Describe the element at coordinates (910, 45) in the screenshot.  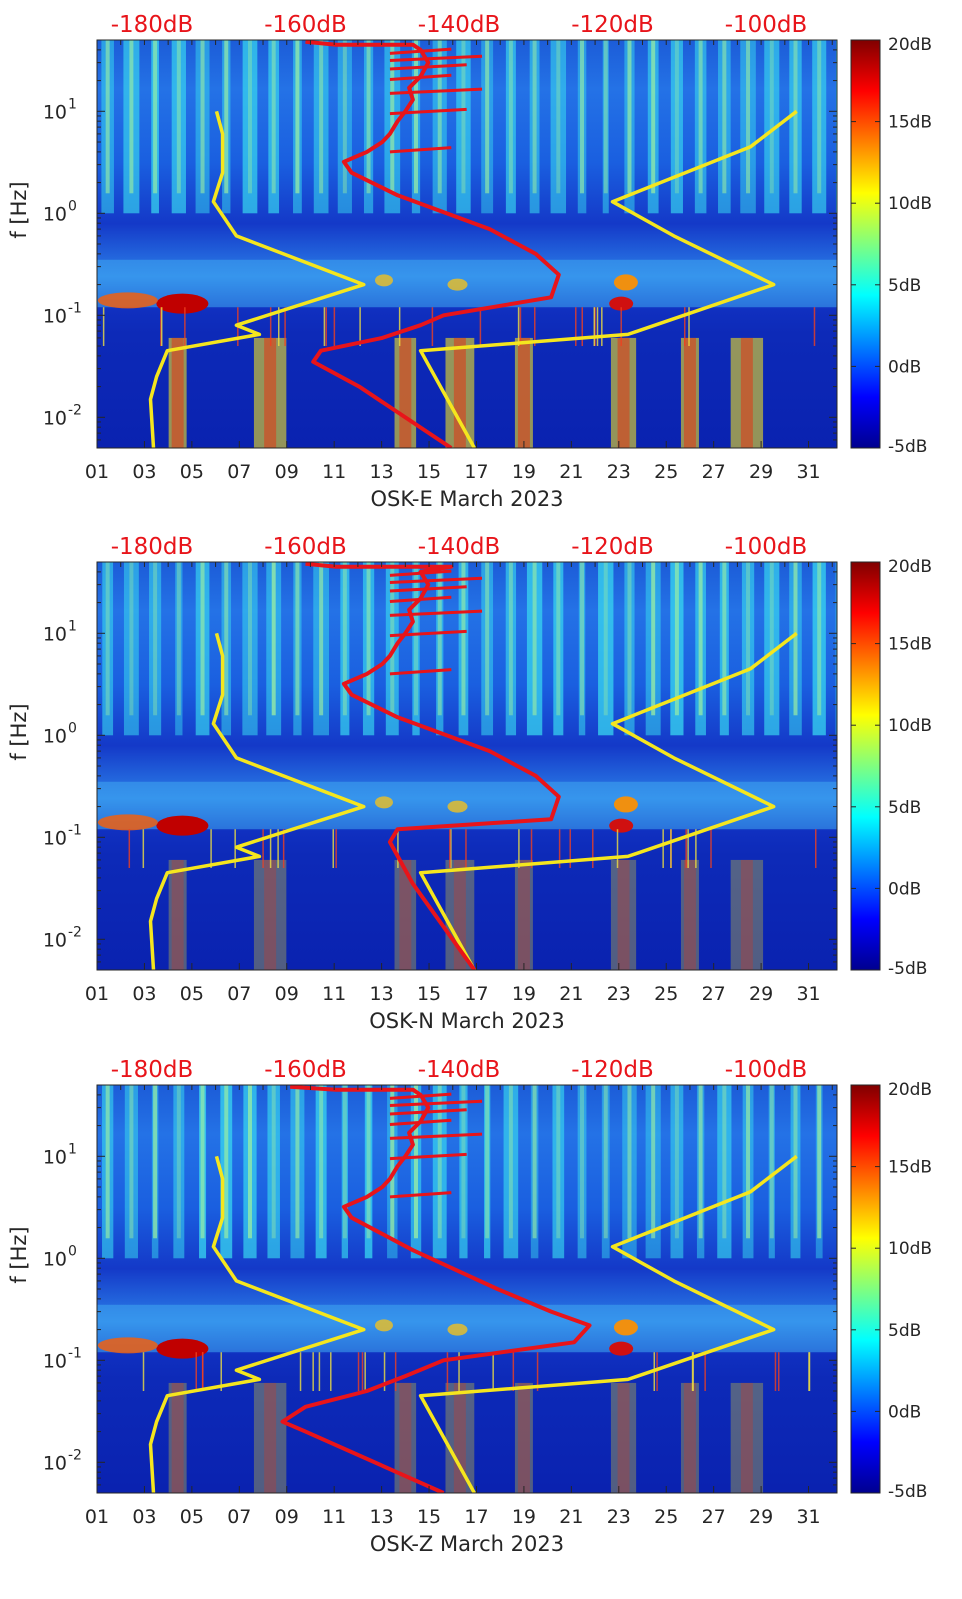
I see `colorbar-label: 20dB` at that location.